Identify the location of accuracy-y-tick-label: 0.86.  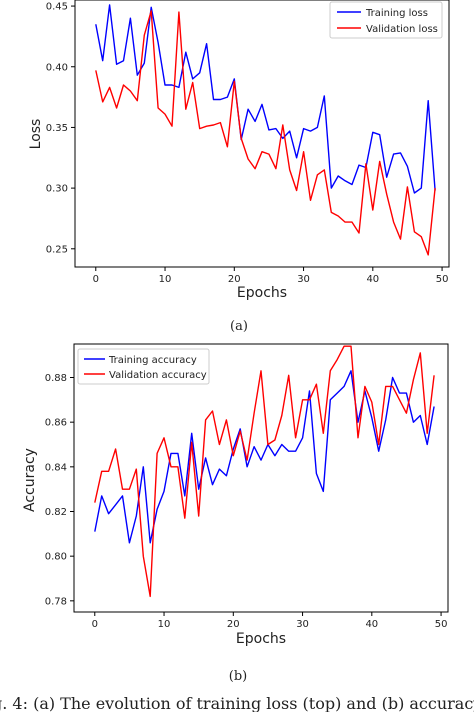
(56, 423).